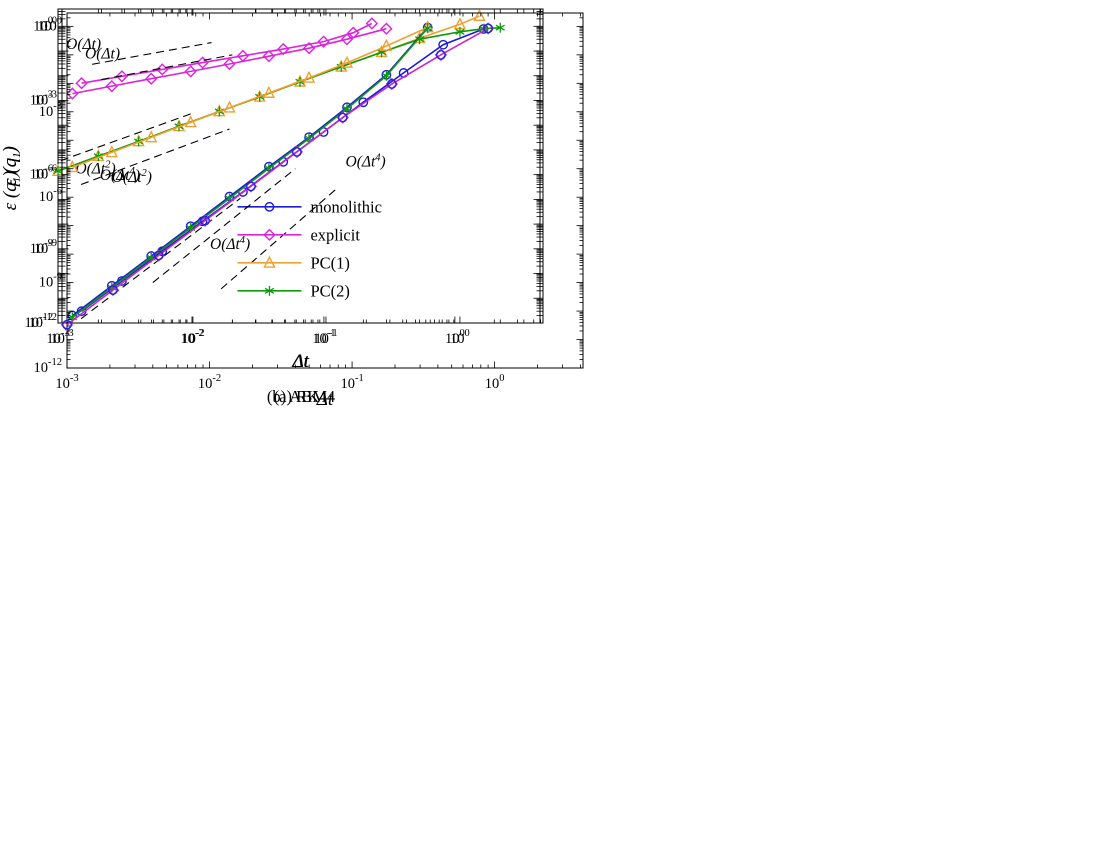 This screenshot has width=1107, height=852. I want to click on reference-line: O(Δt4), so click(198, 225).